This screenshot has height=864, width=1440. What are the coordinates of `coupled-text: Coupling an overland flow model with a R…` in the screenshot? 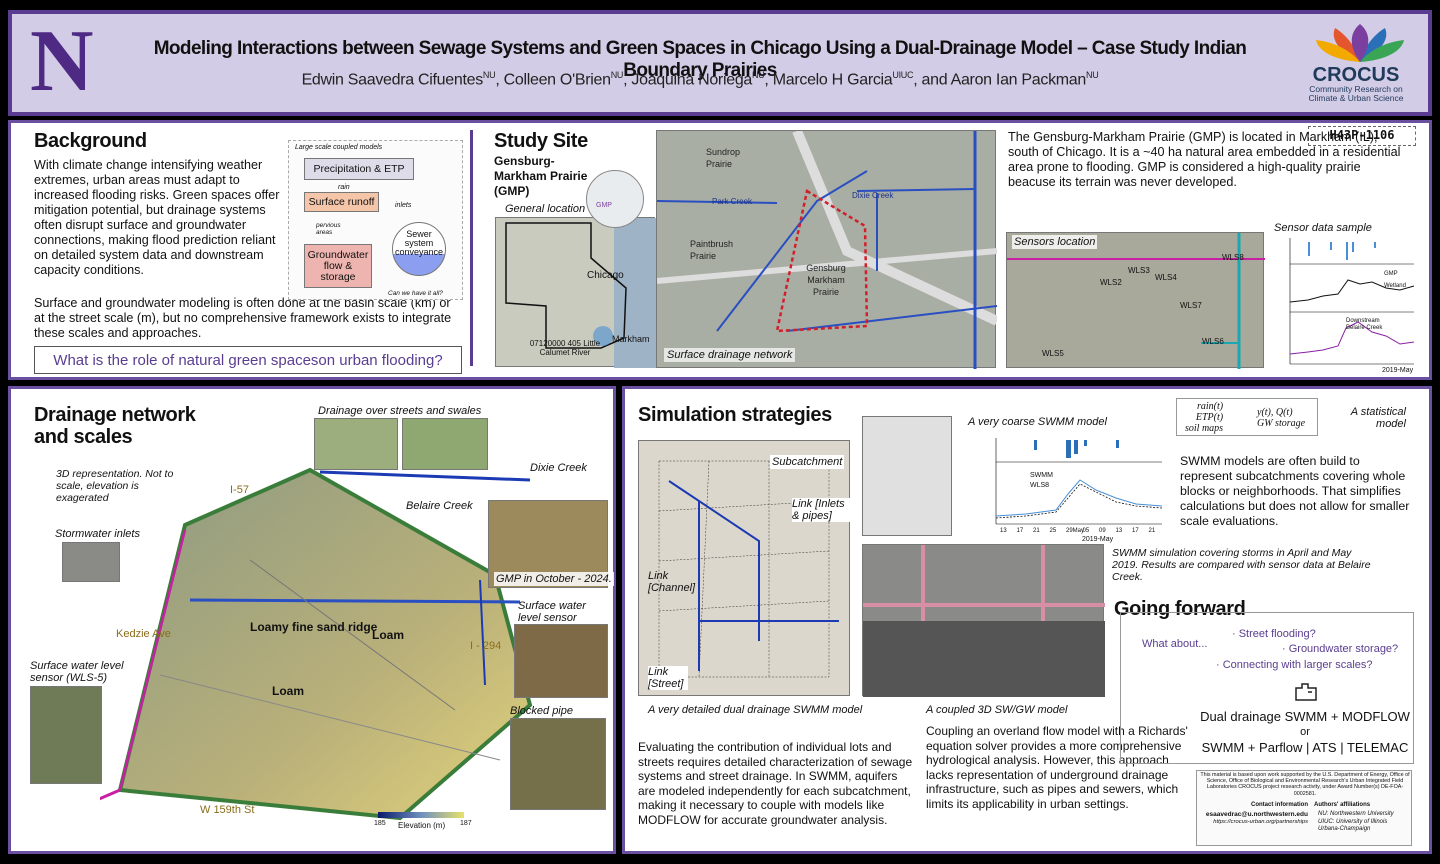 It's located at (1057, 767).